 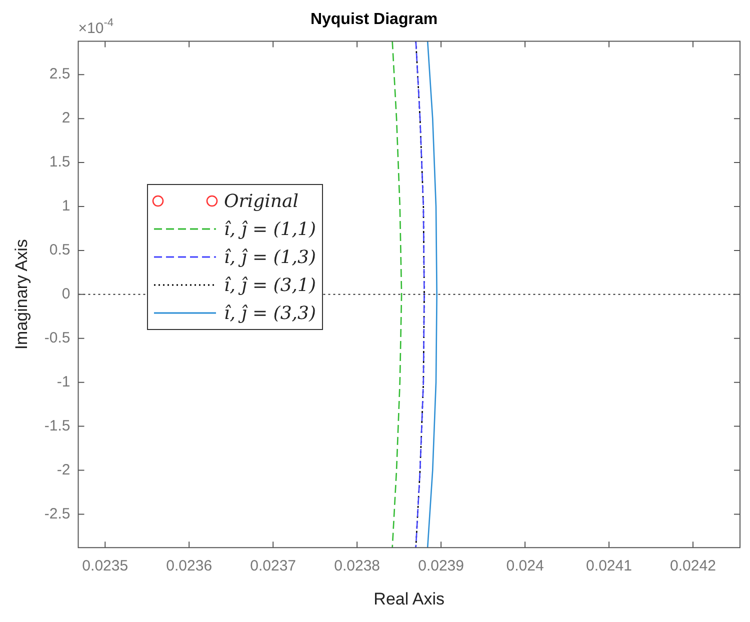 I want to click on x-tick-label: 0.0235, so click(x=105, y=566).